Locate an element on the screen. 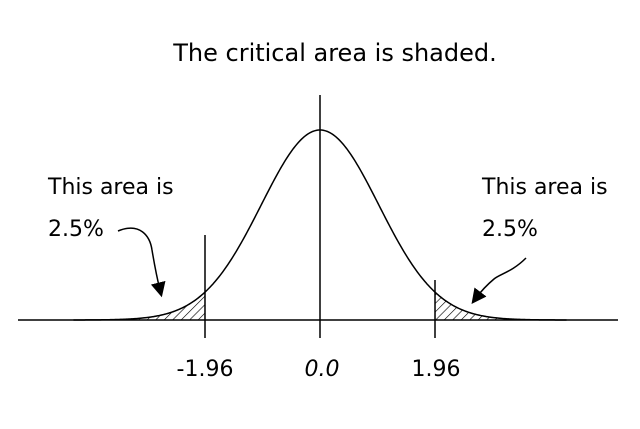 The width and height of the screenshot is (640, 429). left-annotation-line1: This area is is located at coordinates (110, 187).